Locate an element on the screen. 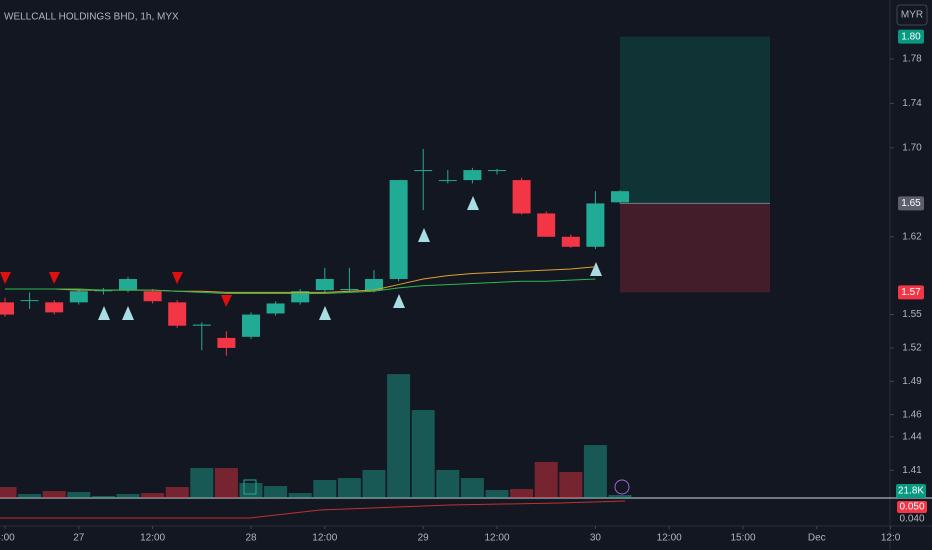 This screenshot has height=550, width=932. x-tick-label: 27 is located at coordinates (79, 538).